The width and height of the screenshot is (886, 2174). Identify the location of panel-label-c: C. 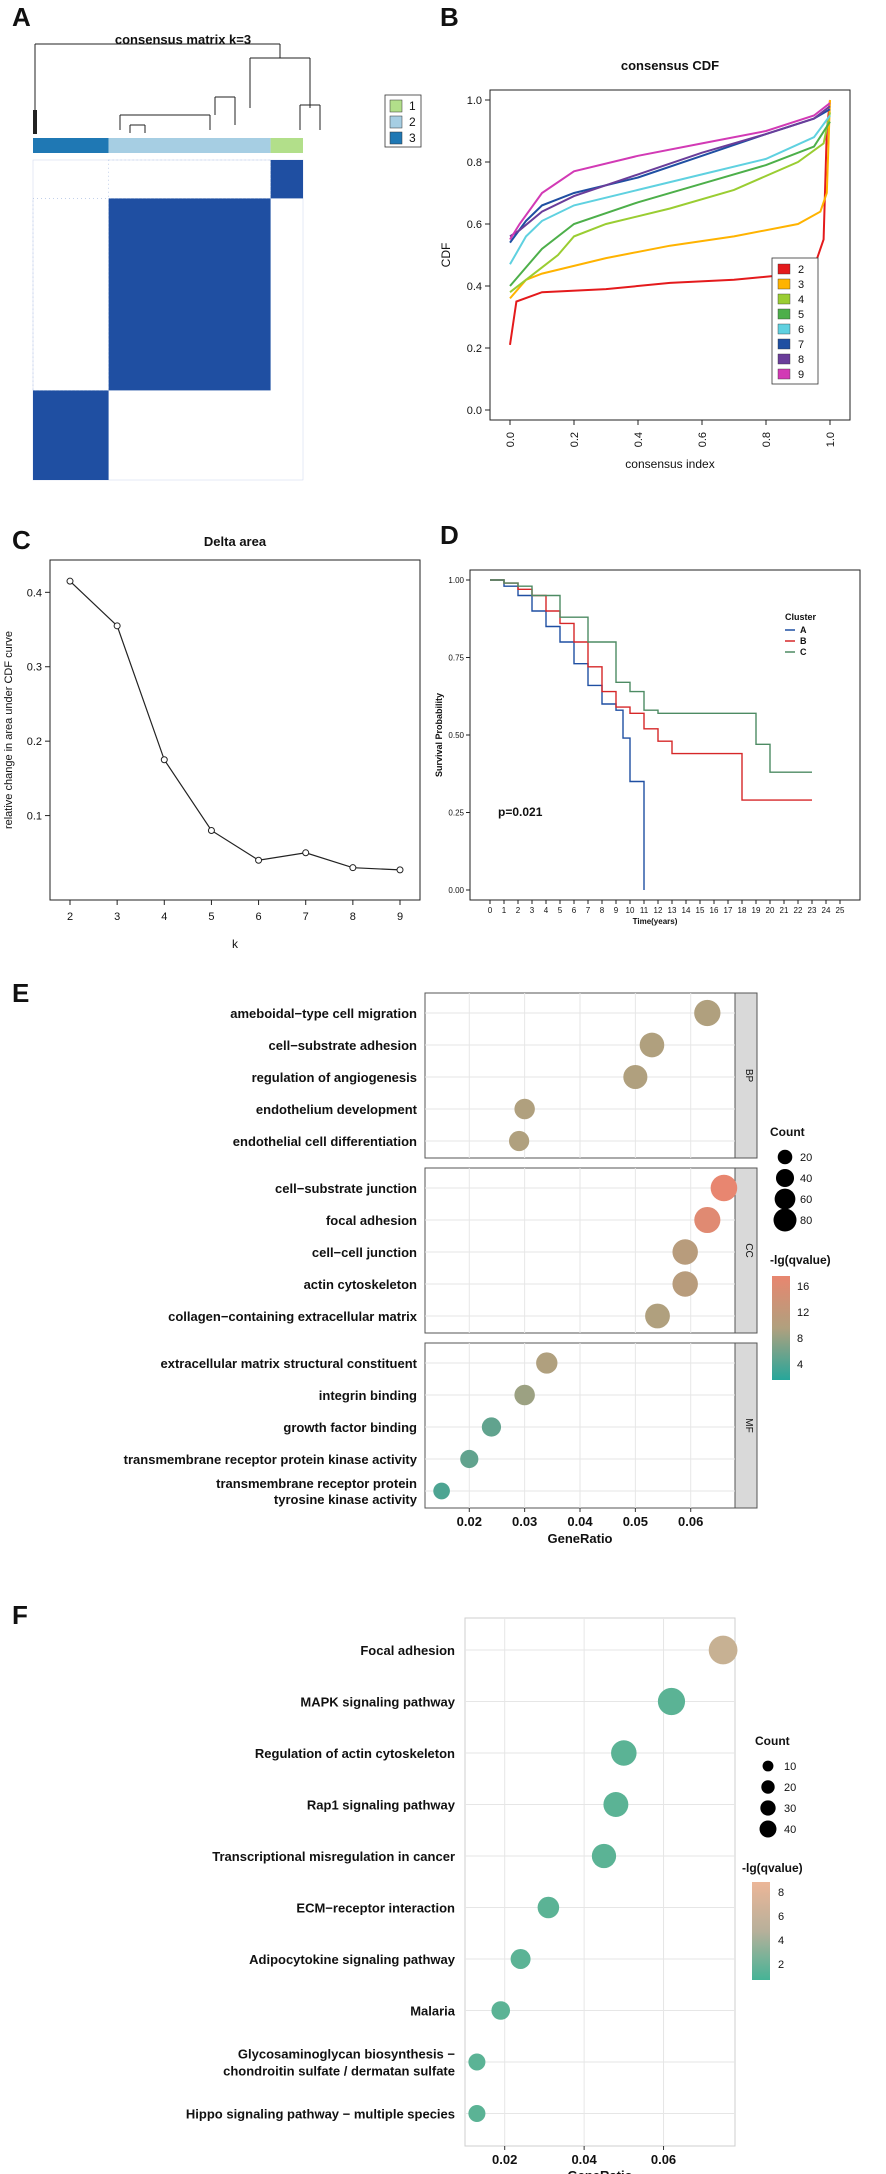
(21, 540).